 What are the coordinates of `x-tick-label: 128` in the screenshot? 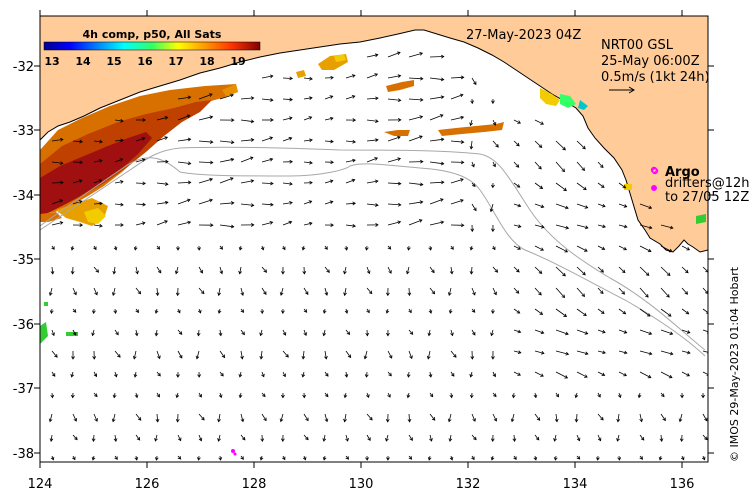 It's located at (254, 484).